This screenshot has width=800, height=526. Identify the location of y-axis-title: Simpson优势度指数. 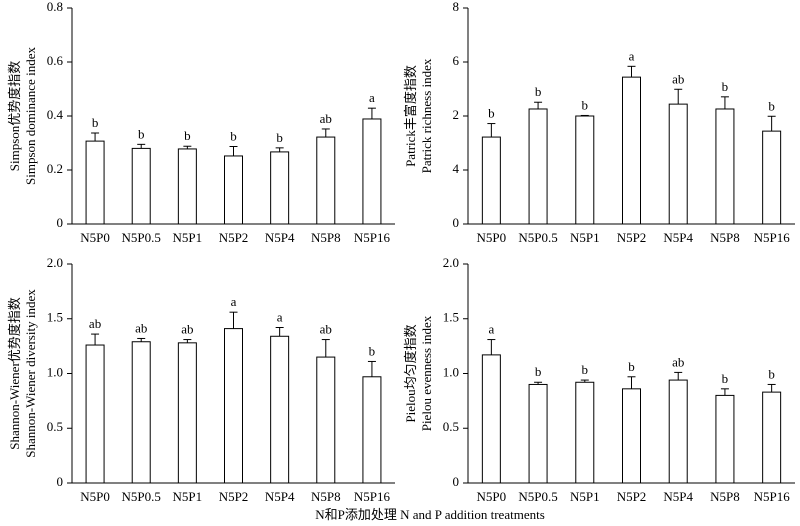
(14, 116).